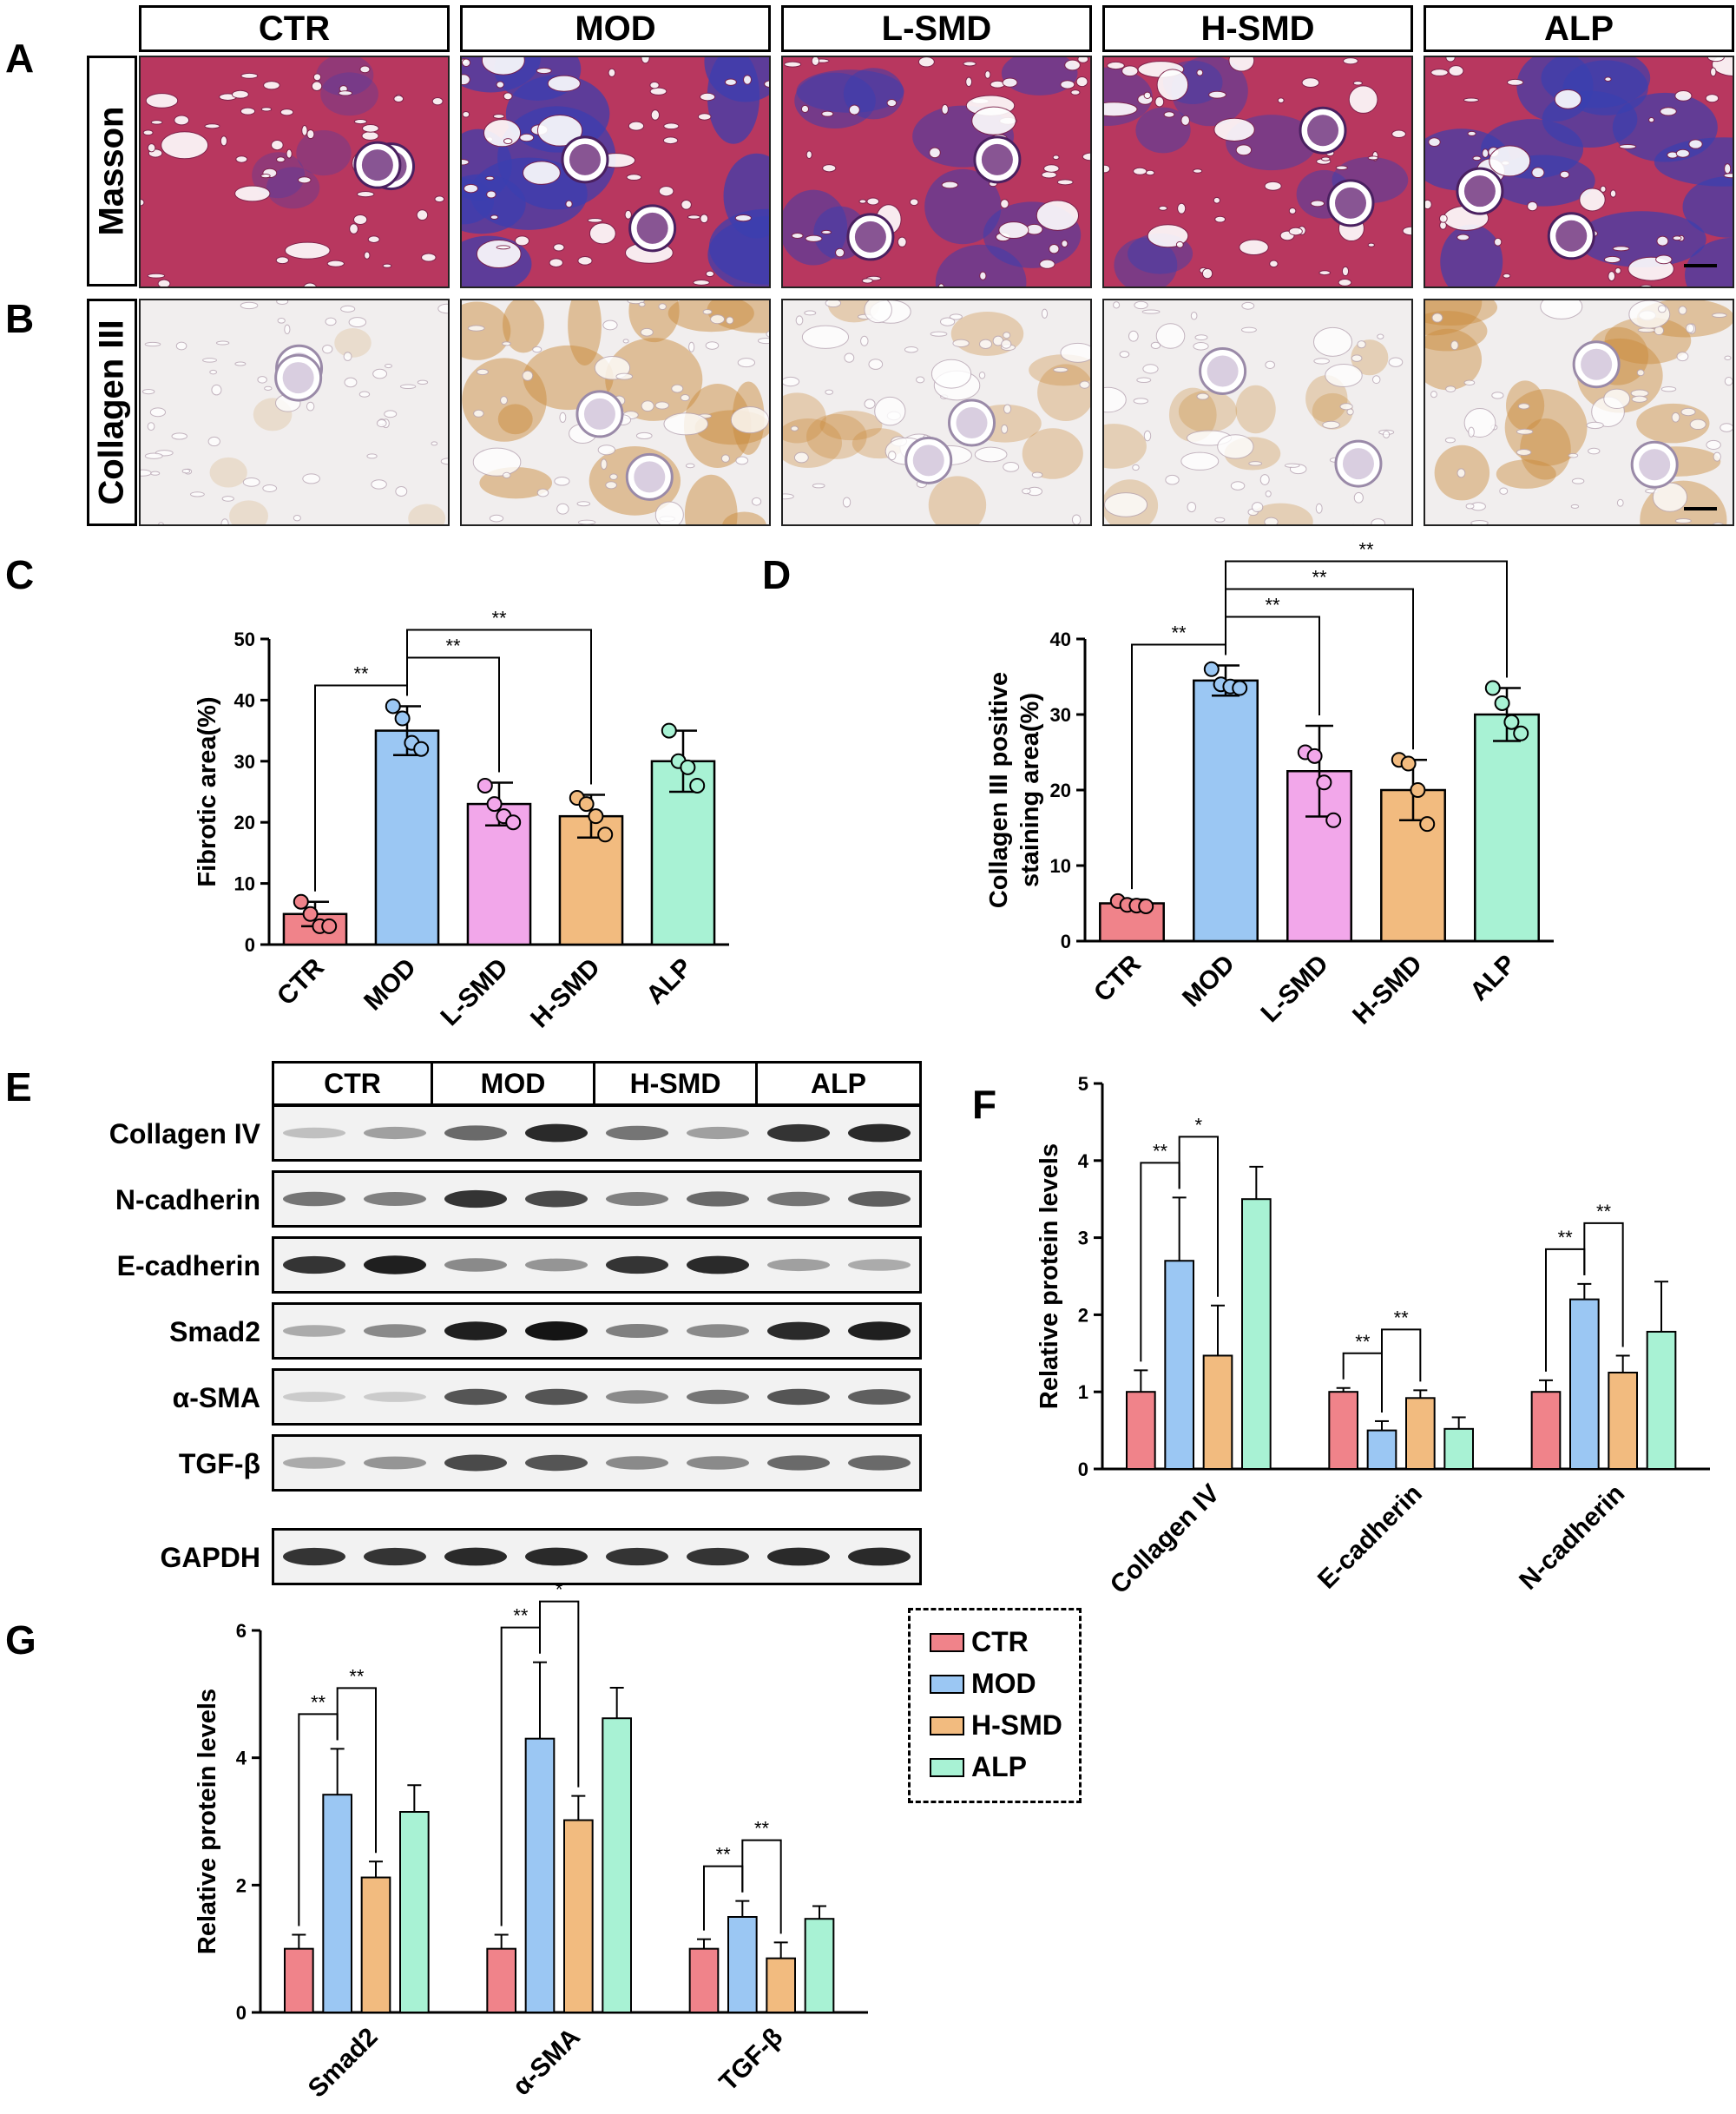 This screenshot has height=2114, width=1736. What do you see at coordinates (20, 58) in the screenshot?
I see `panel-label-a: A` at bounding box center [20, 58].